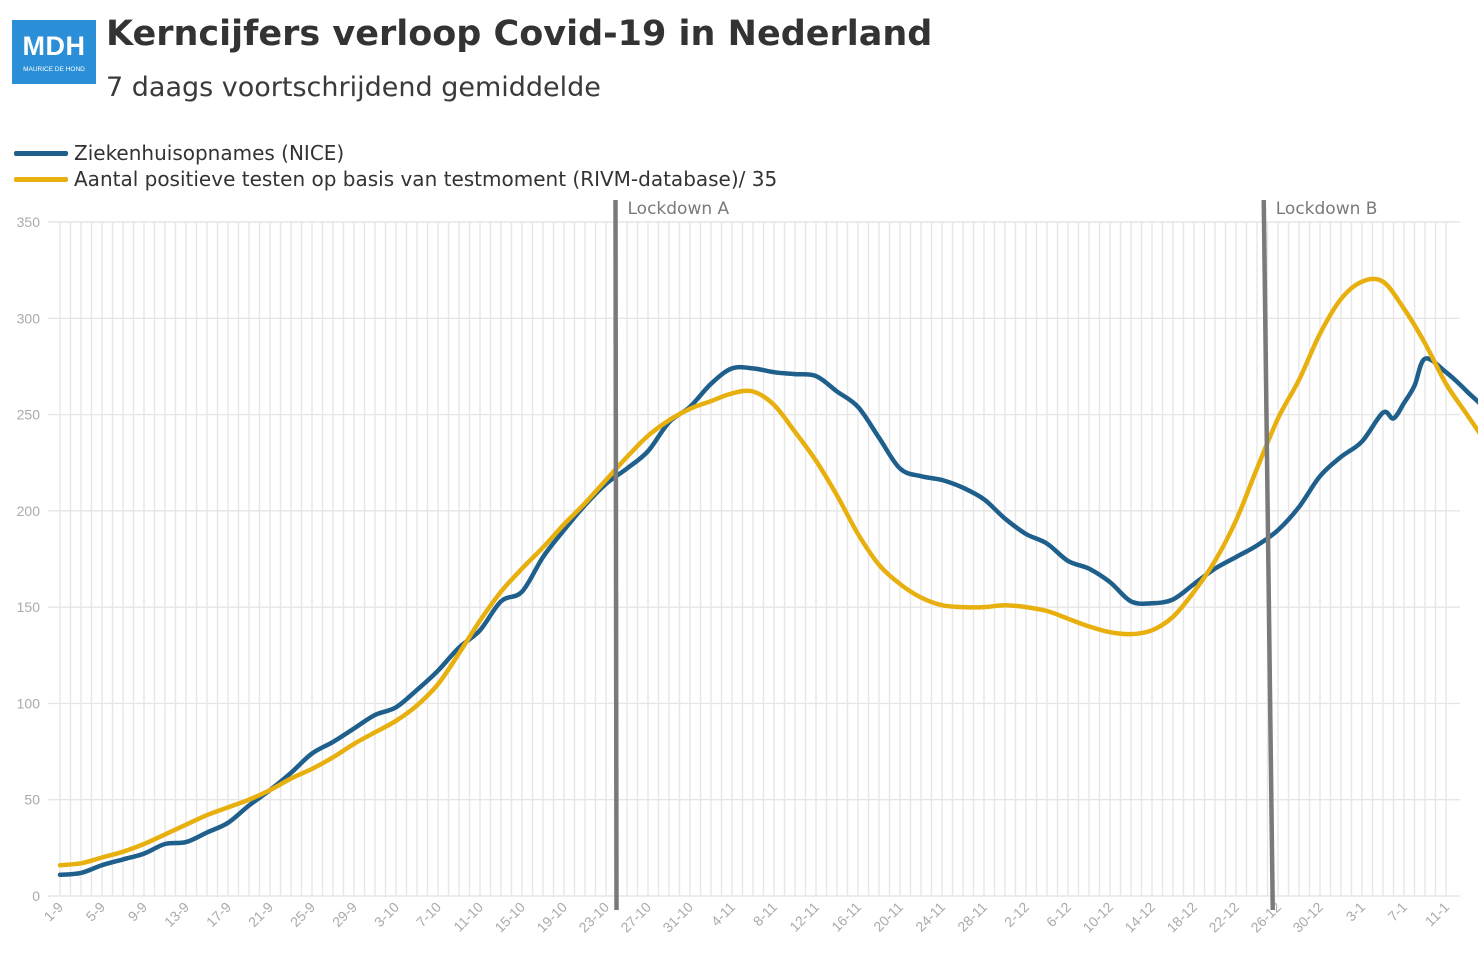 The image size is (1478, 966). Describe the element at coordinates (679, 209) in the screenshot. I see `lockdown-a-label: Lockdown A` at that location.